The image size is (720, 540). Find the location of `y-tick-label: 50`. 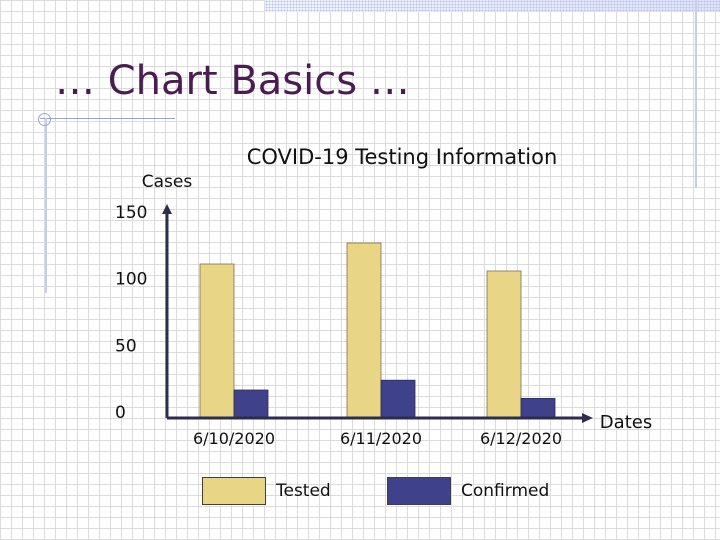

y-tick-label: 50 is located at coordinates (126, 346).